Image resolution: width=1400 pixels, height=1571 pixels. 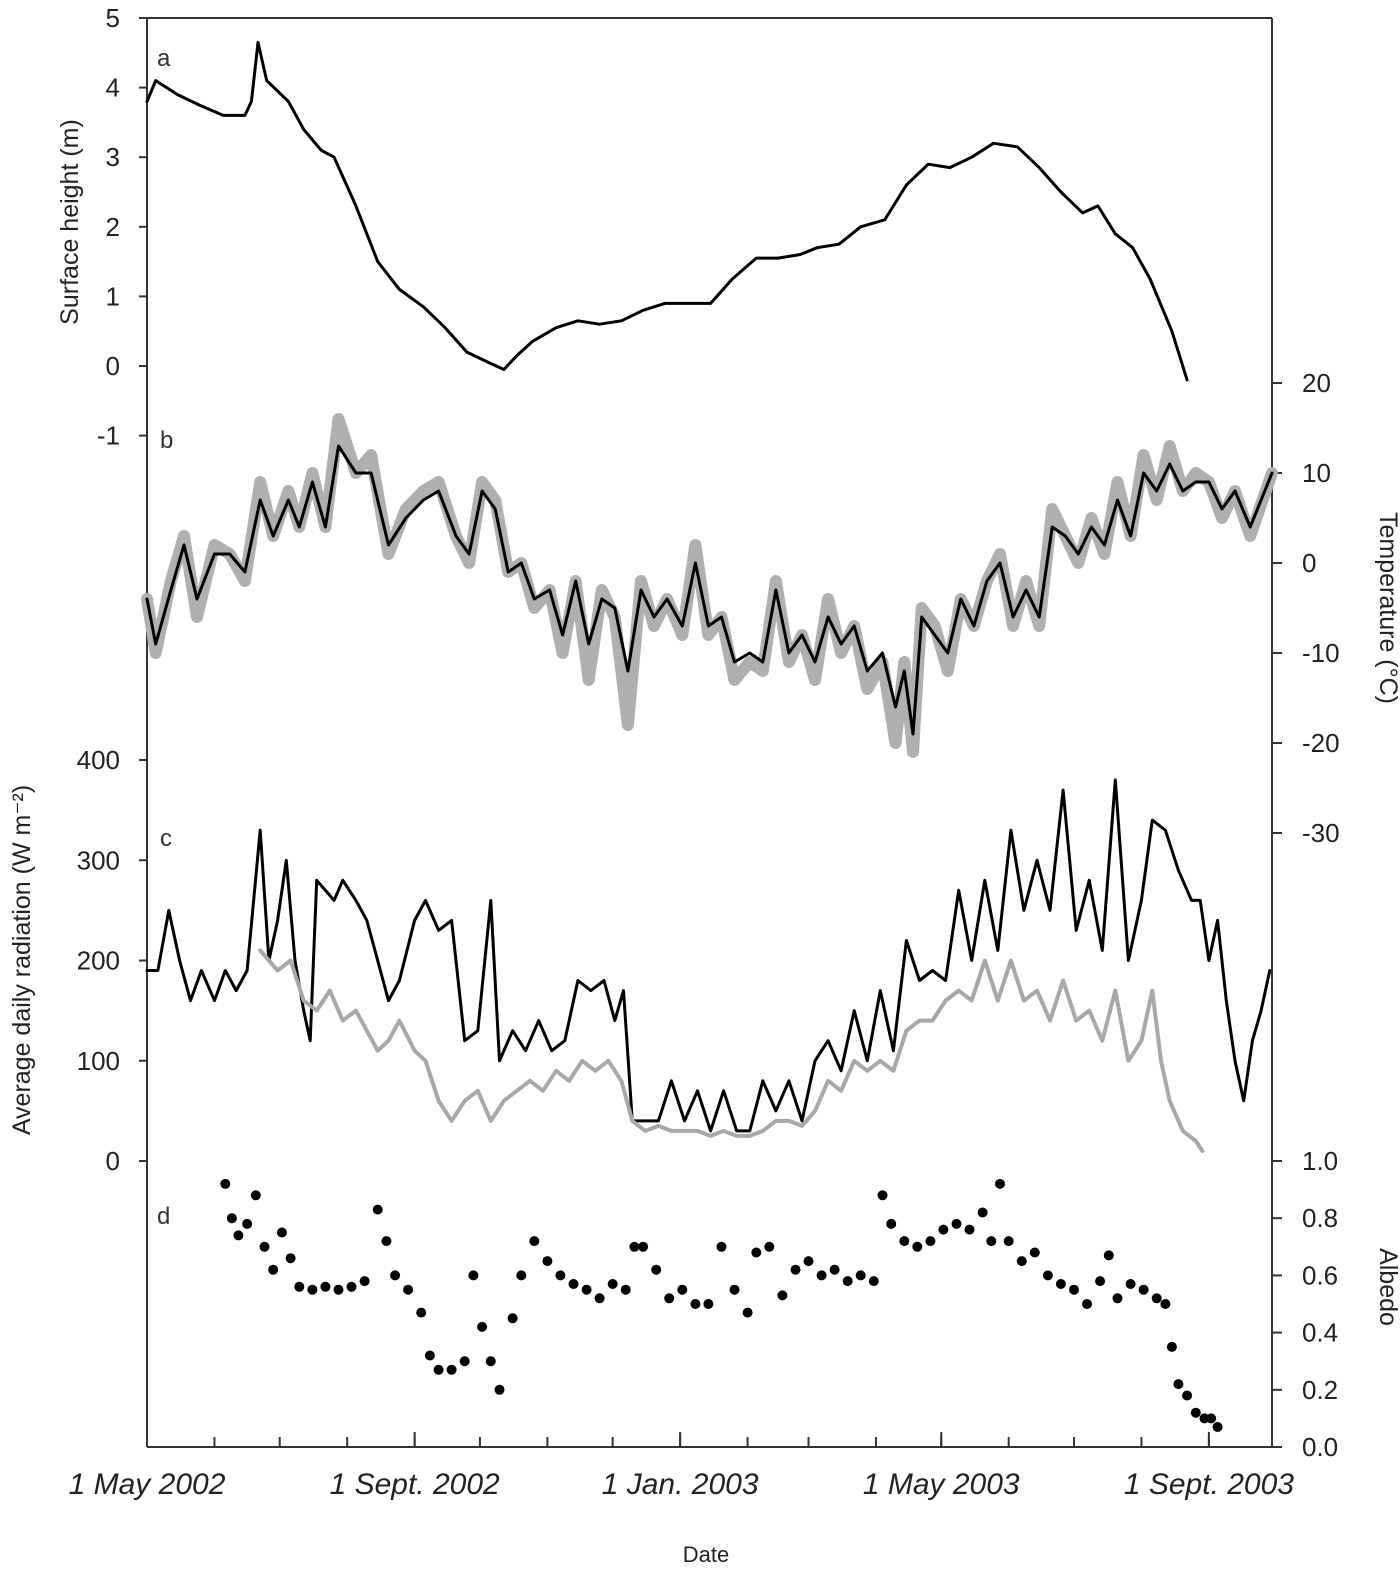 What do you see at coordinates (1320, 1275) in the screenshot?
I see `panel-d-ytick-label: 0.6` at bounding box center [1320, 1275].